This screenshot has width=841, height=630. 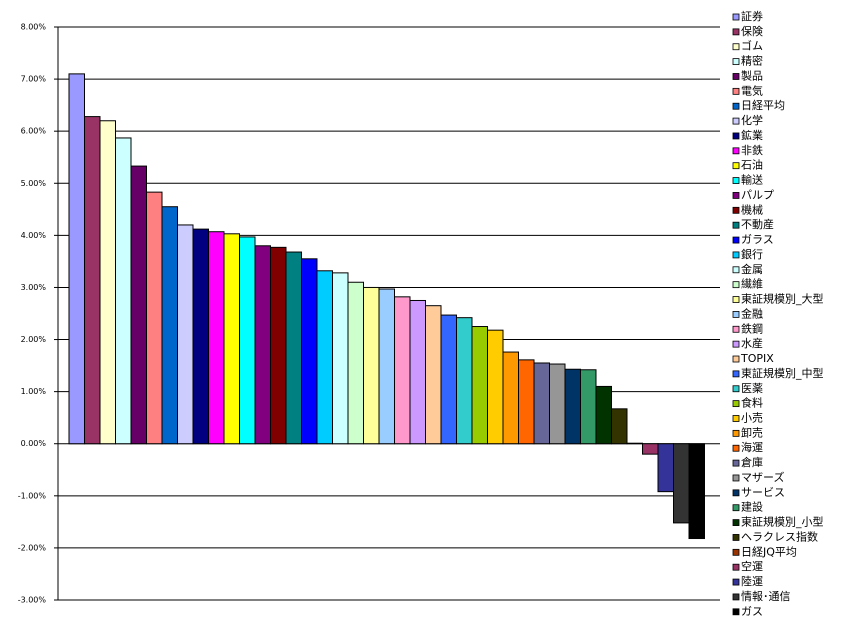 What do you see at coordinates (779, 536) in the screenshot?
I see `legend-label: ヘラクレス指数` at bounding box center [779, 536].